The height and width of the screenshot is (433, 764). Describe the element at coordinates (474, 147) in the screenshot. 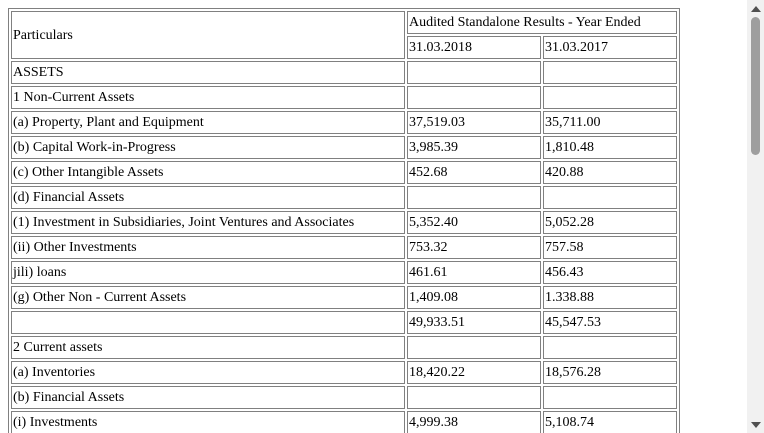

I see `value-2018: 3,985.39` at that location.